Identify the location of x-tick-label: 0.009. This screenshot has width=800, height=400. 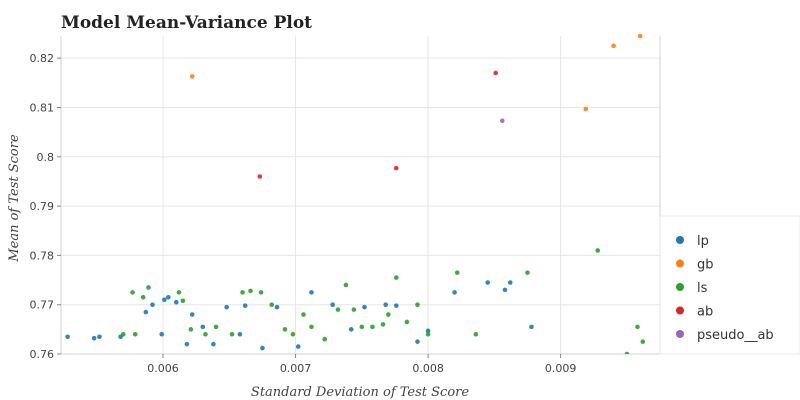
(561, 368).